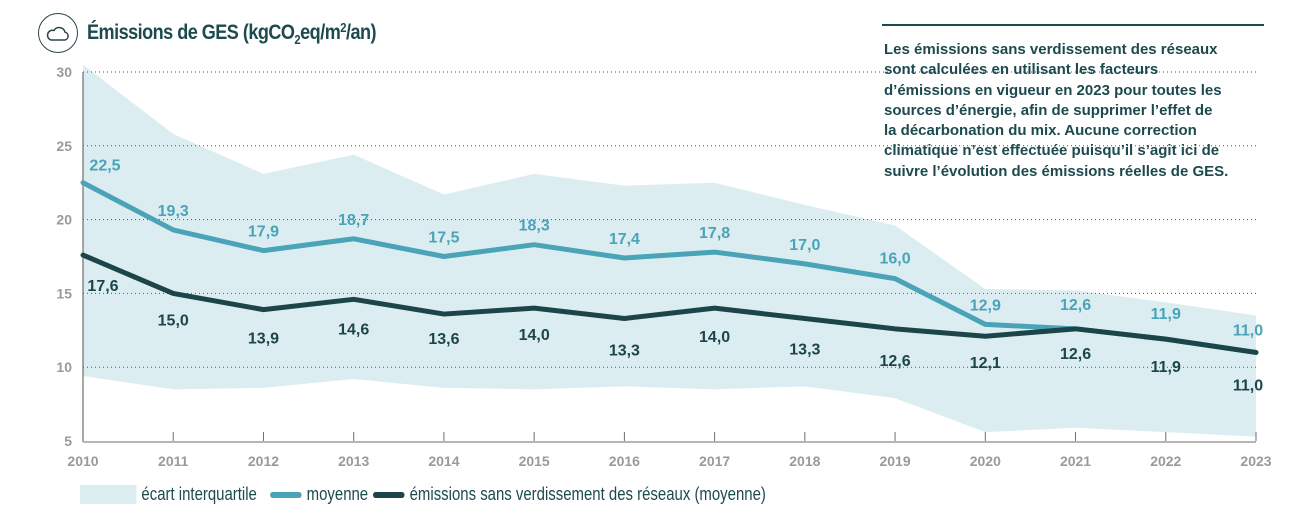  I want to click on chart-title: Émissions de GES (kgCO2eq/m2/an), so click(232, 33).